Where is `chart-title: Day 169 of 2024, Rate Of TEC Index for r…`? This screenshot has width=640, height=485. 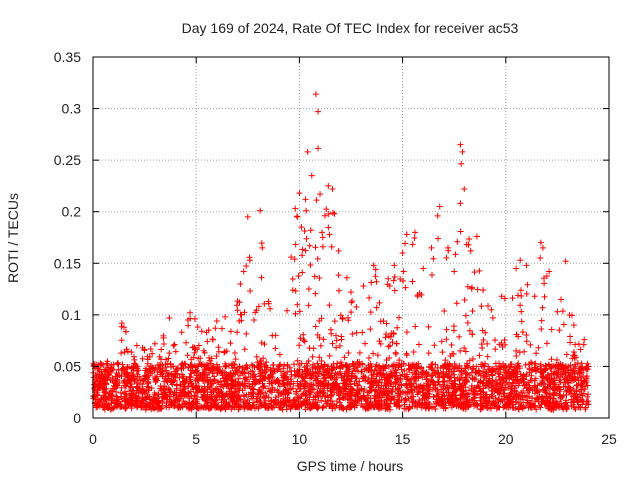 chart-title: Day 169 of 2024, Rate Of TEC Index for r… is located at coordinates (350, 28).